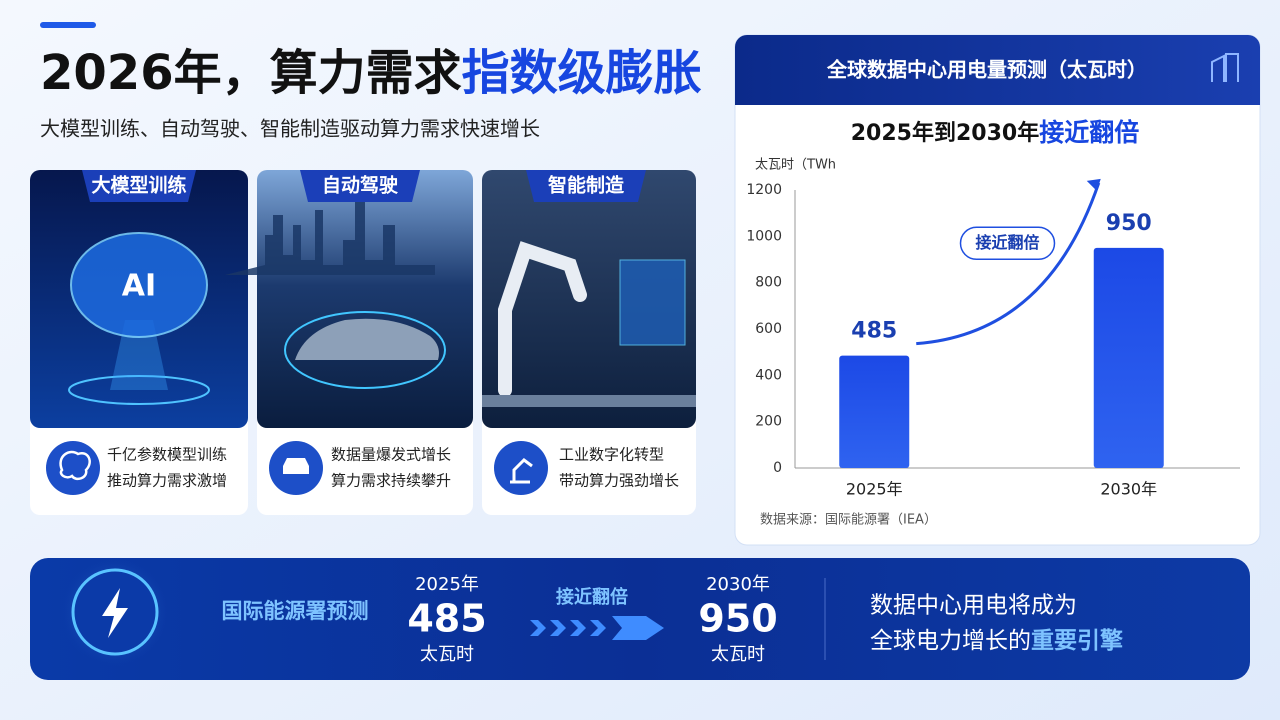 Image resolution: width=1280 pixels, height=720 pixels. Describe the element at coordinates (619, 481) in the screenshot. I see `card-text: 带动算力强劲增长` at that location.